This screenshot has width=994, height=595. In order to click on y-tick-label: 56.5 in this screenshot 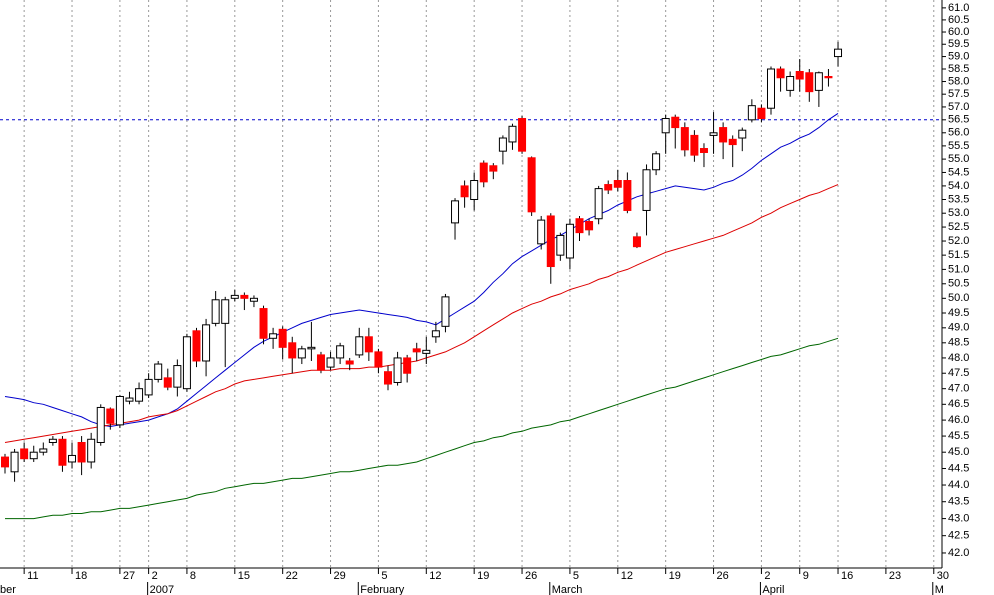, I will do `click(958, 120)`.